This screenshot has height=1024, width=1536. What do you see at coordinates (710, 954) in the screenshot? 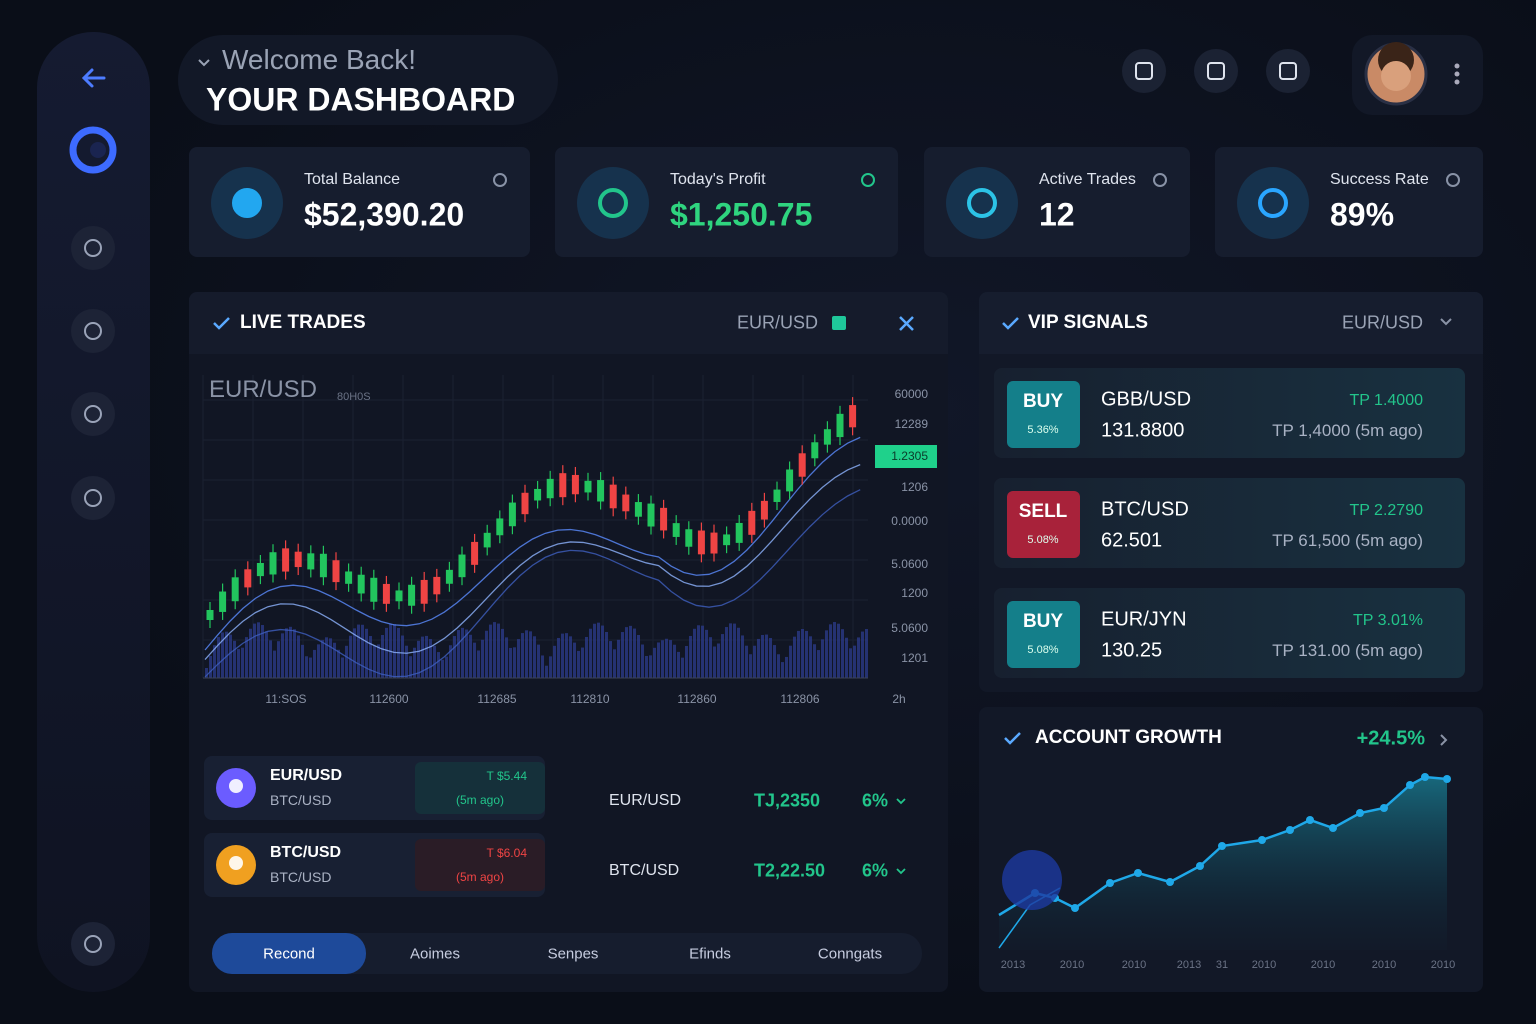
I see `tab: Efinds` at bounding box center [710, 954].